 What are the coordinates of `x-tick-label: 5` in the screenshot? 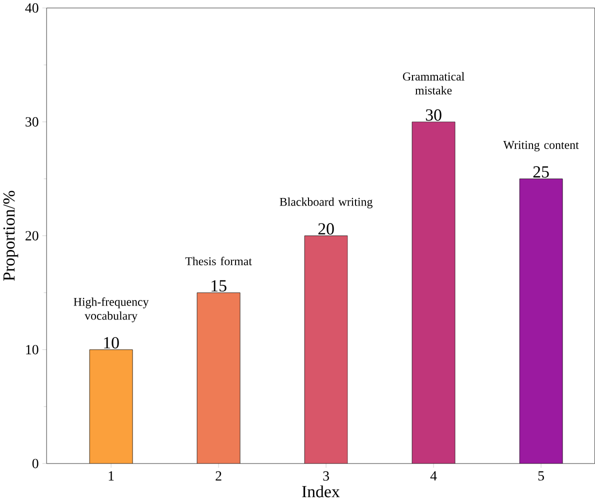 It's located at (541, 476).